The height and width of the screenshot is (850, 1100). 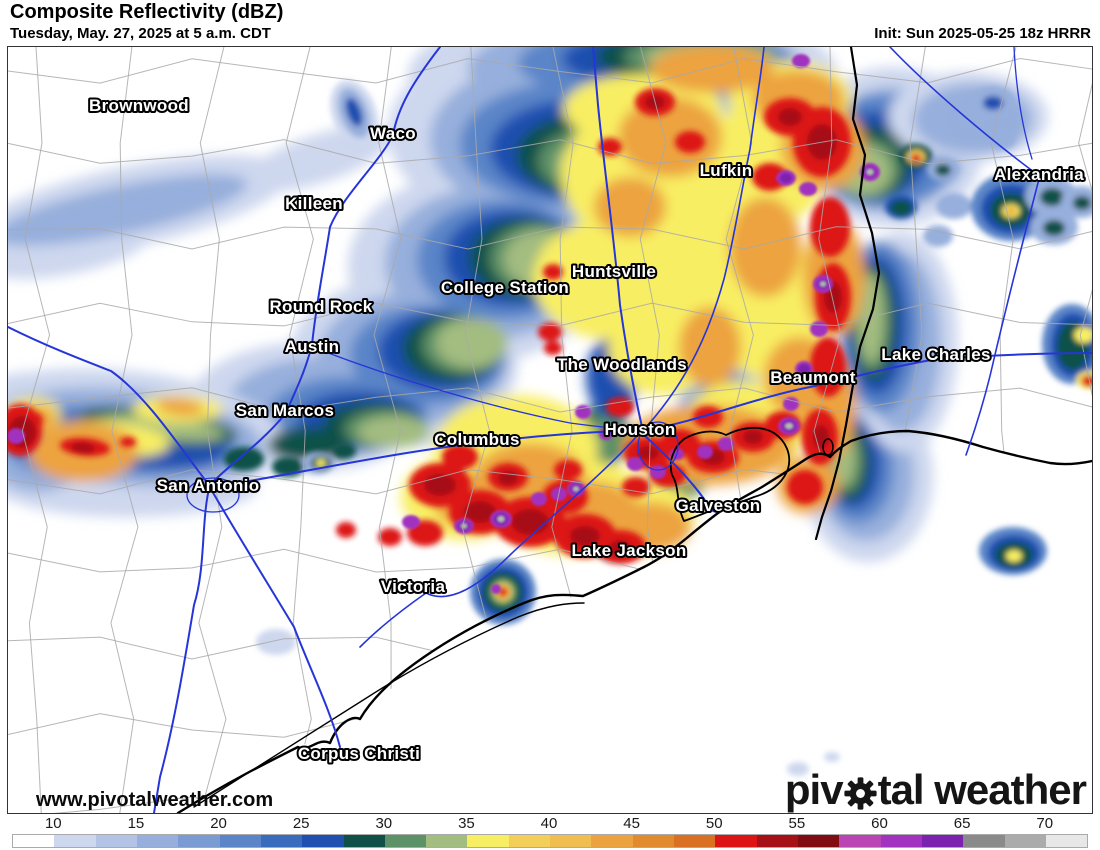 I want to click on barrier-islands, so click(x=389, y=705).